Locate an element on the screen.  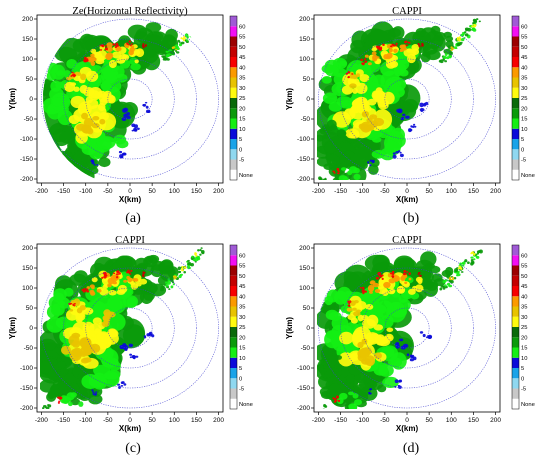
x-tick-label: 100 is located at coordinates (174, 191).